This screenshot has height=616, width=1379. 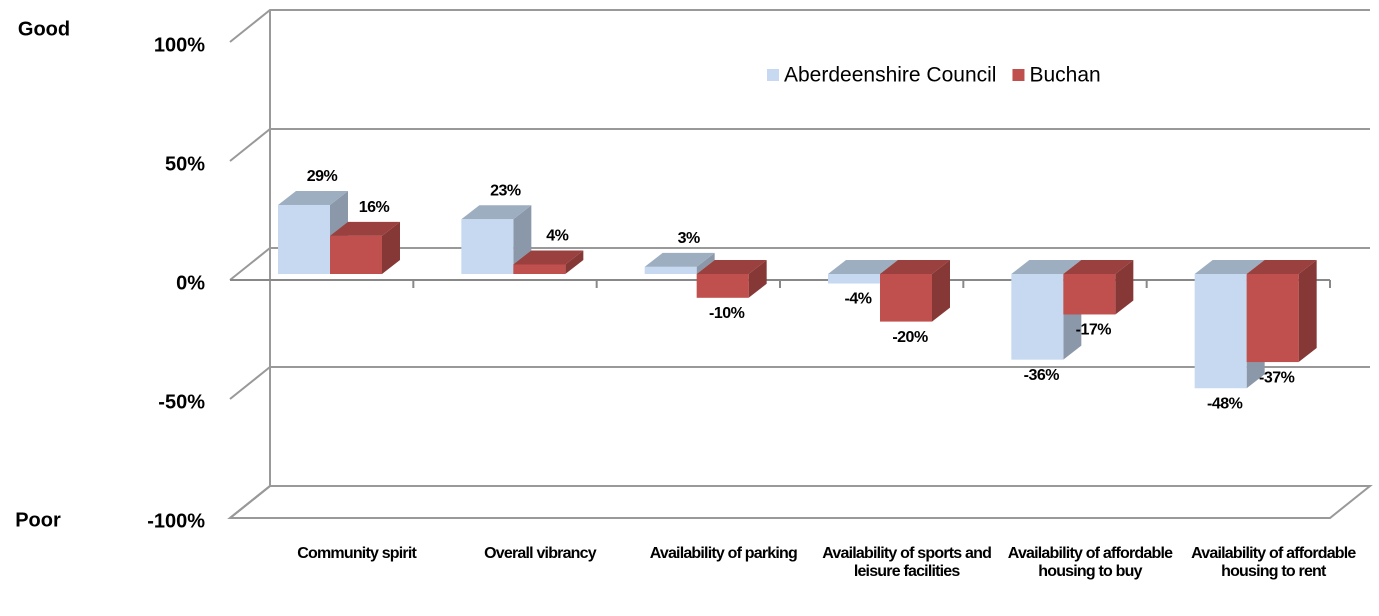 What do you see at coordinates (557, 236) in the screenshot?
I see `value-label: 4%` at bounding box center [557, 236].